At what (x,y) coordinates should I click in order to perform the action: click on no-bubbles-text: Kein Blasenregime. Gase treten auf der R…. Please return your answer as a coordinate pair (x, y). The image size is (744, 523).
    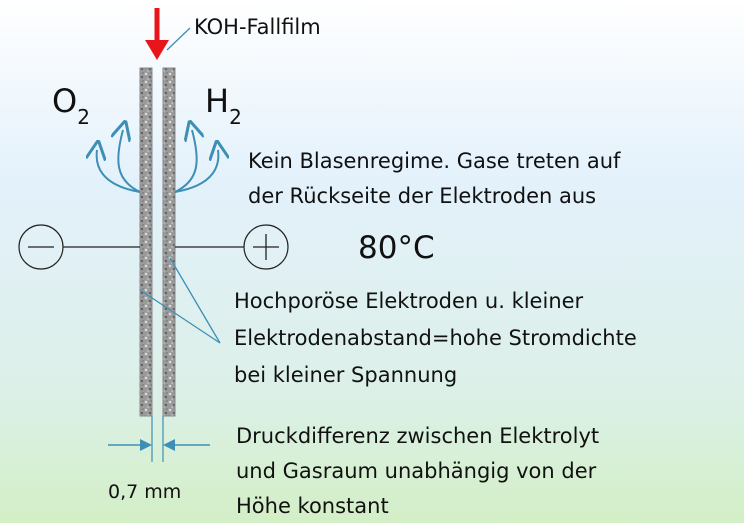
    Looking at the image, I should click on (437, 178).